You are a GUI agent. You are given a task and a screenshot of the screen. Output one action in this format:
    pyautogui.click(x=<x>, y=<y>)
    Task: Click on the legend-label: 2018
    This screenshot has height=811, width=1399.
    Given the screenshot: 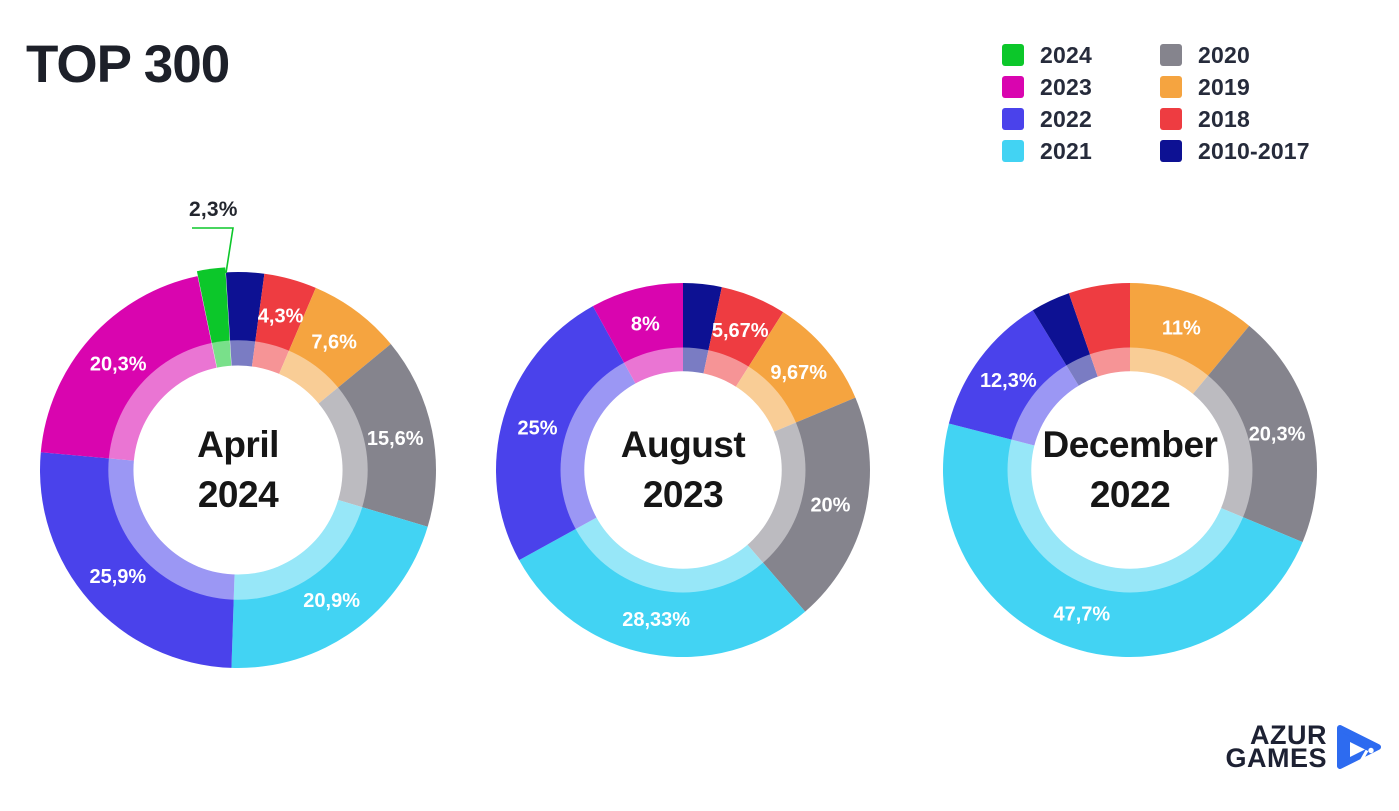 What is the action you would take?
    pyautogui.click(x=1224, y=119)
    